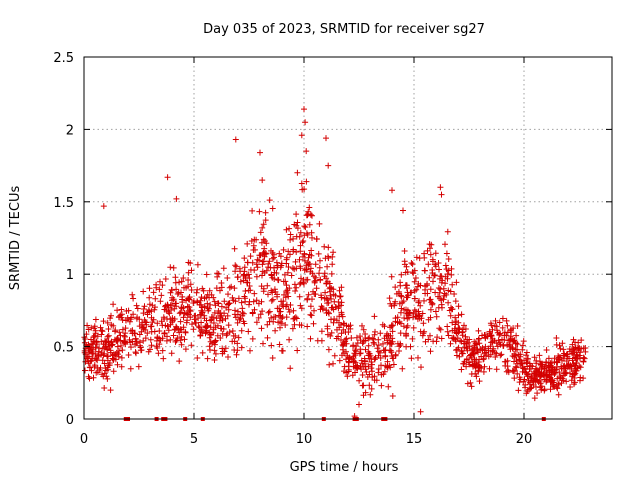  What do you see at coordinates (306, 439) in the screenshot?
I see `x-tick-labels: 0 5 10 15 20` at bounding box center [306, 439].